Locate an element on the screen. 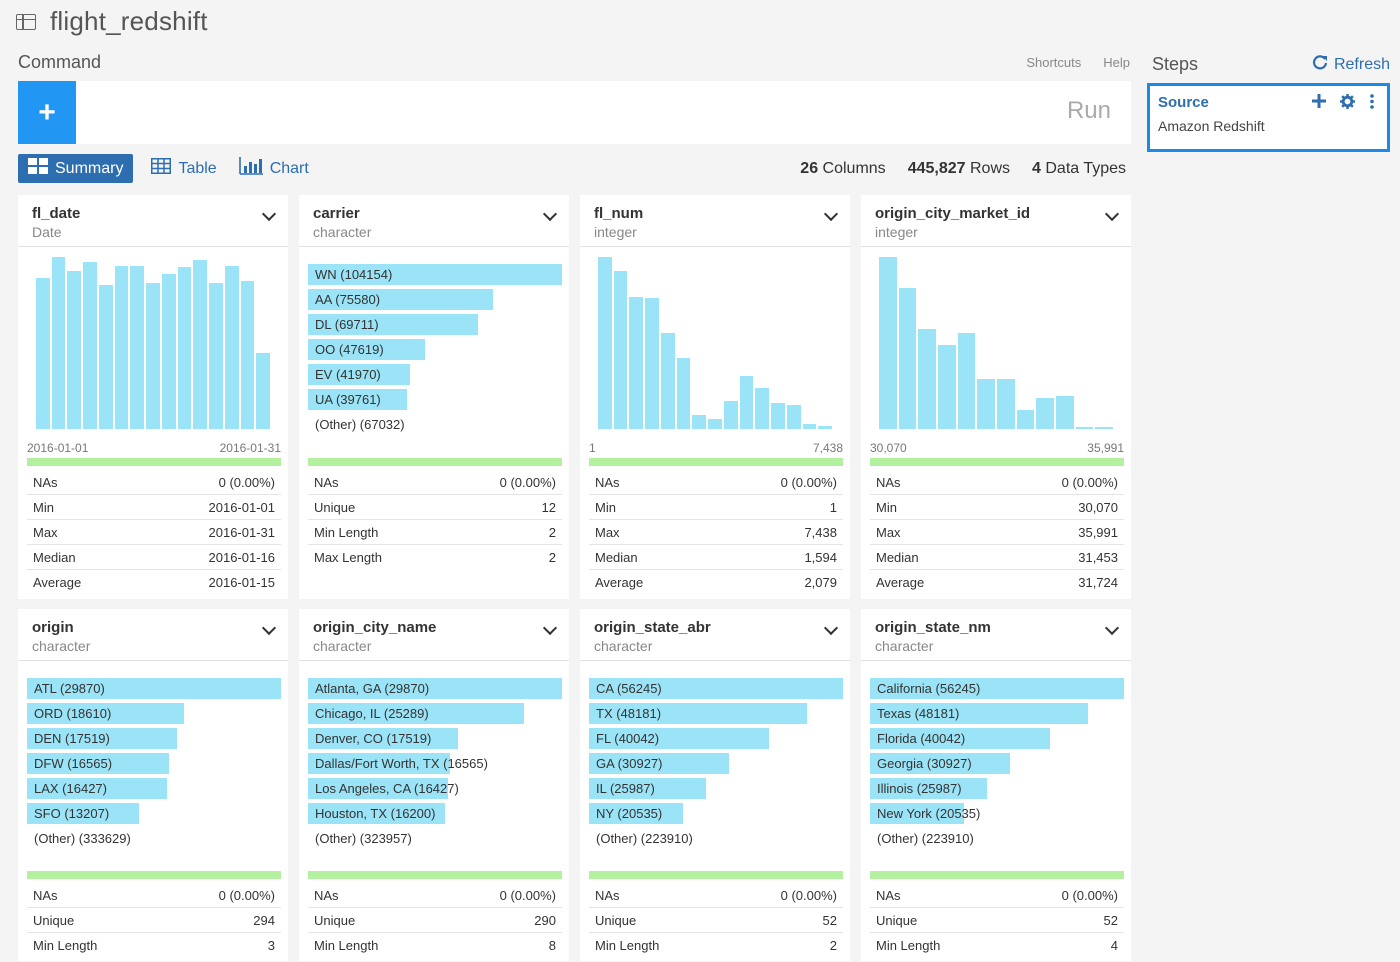  category-row: Los Angeles, CA (16427) is located at coordinates (435, 788).